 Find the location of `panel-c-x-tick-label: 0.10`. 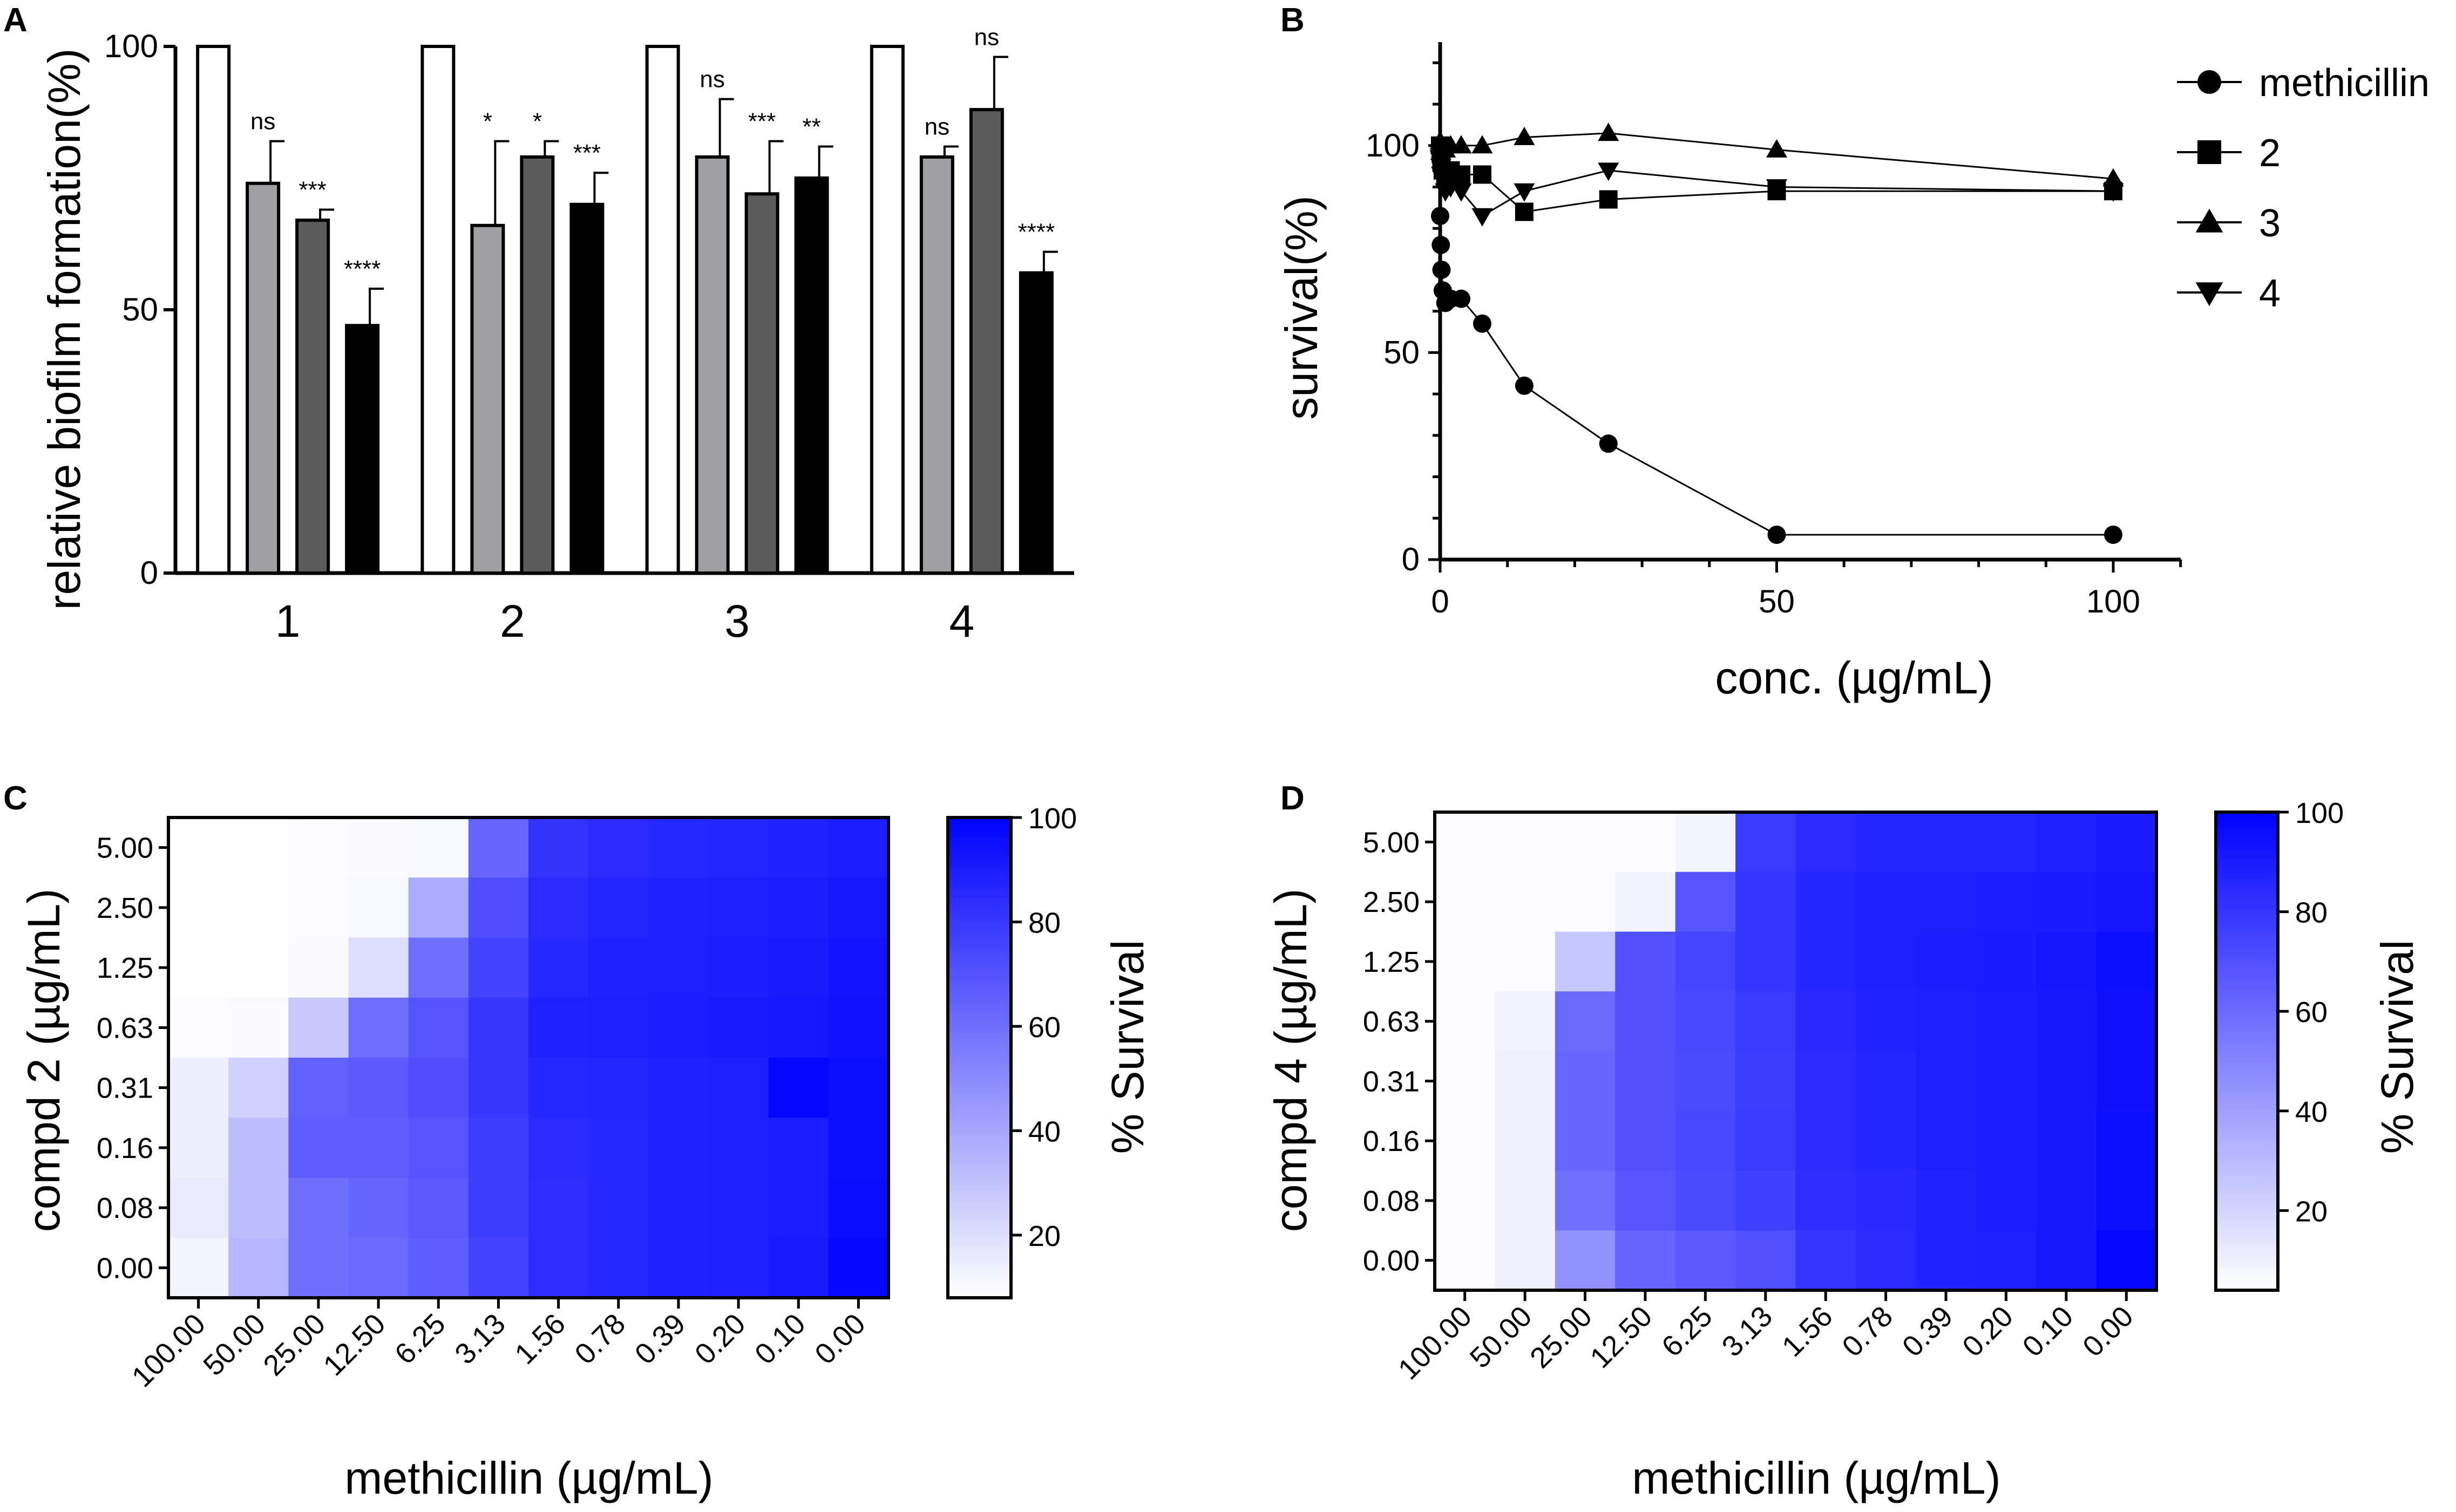

panel-c-x-tick-label: 0.10 is located at coordinates (780, 1339).